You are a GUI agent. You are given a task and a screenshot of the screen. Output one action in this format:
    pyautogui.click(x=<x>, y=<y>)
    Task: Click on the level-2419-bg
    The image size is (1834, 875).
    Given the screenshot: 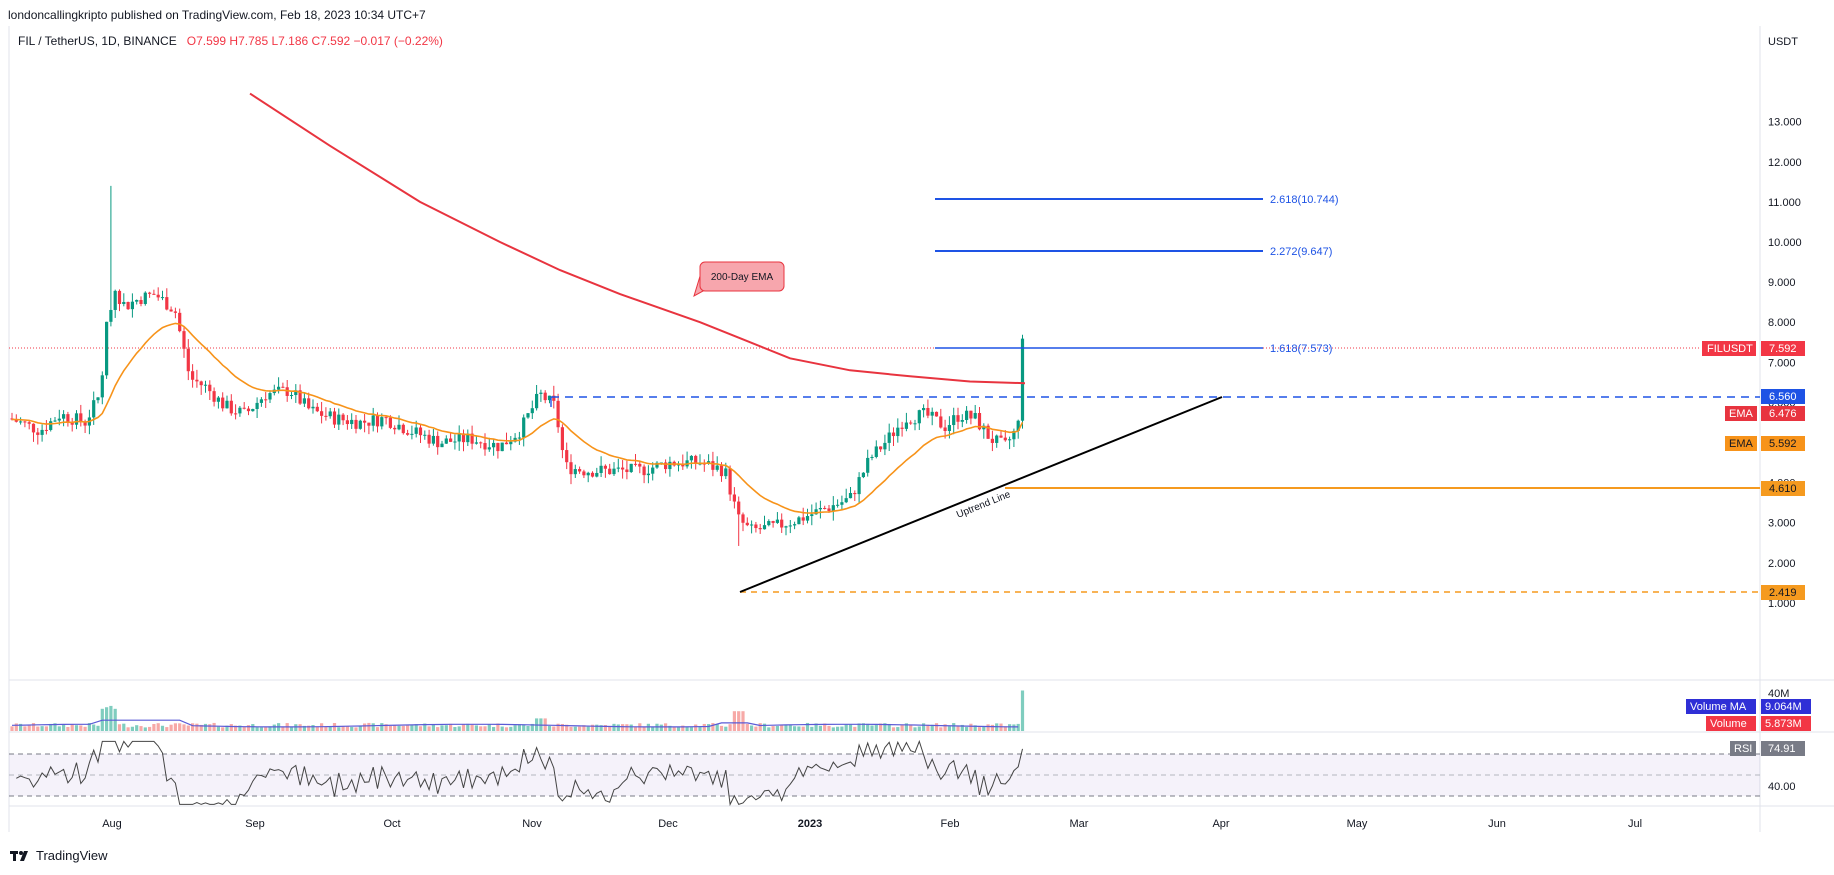 What is the action you would take?
    pyautogui.click(x=1783, y=592)
    